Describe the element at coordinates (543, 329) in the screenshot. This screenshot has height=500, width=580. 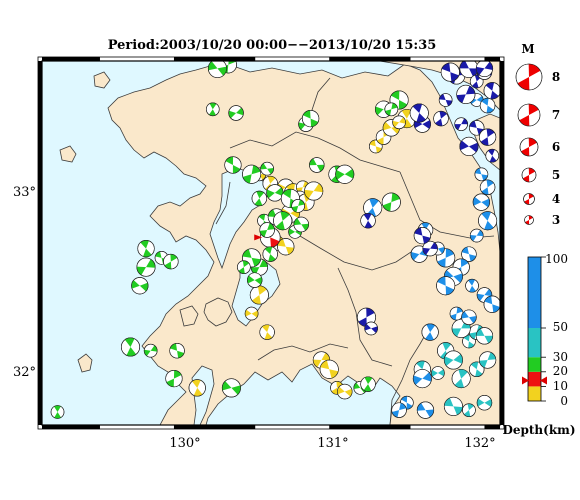
I see `depth-colorbar-ticks` at that location.